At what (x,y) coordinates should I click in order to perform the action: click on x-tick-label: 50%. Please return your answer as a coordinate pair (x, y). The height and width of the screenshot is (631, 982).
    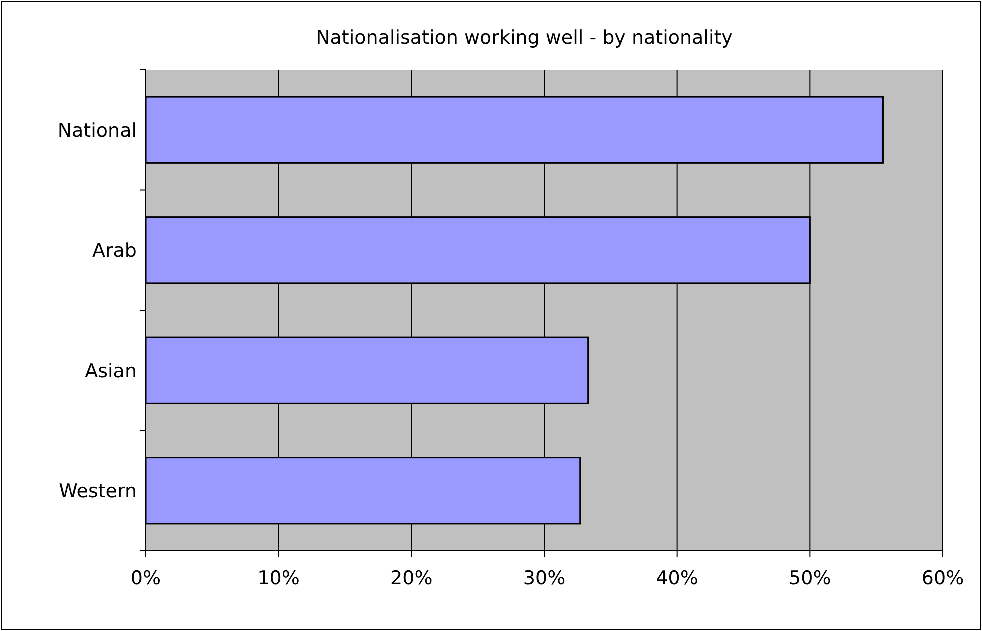
    Looking at the image, I should click on (810, 578).